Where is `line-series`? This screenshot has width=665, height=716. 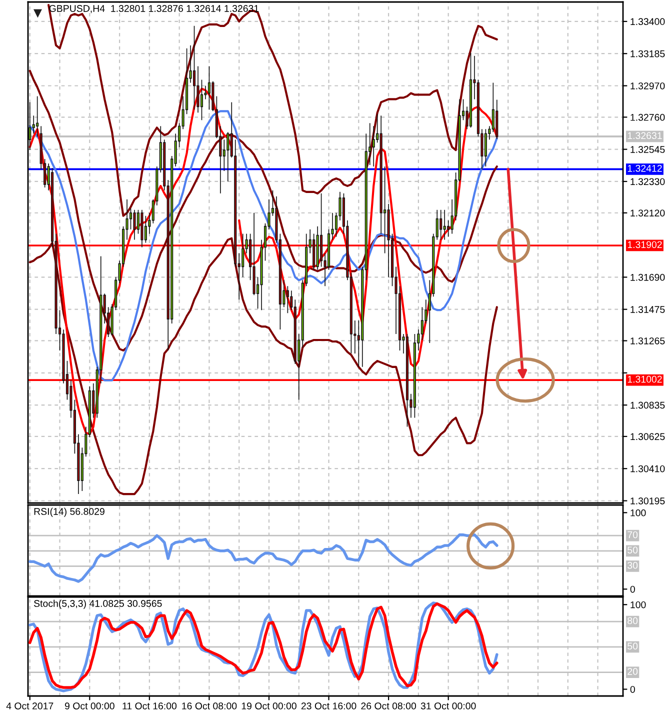 line-series is located at coordinates (263, 558).